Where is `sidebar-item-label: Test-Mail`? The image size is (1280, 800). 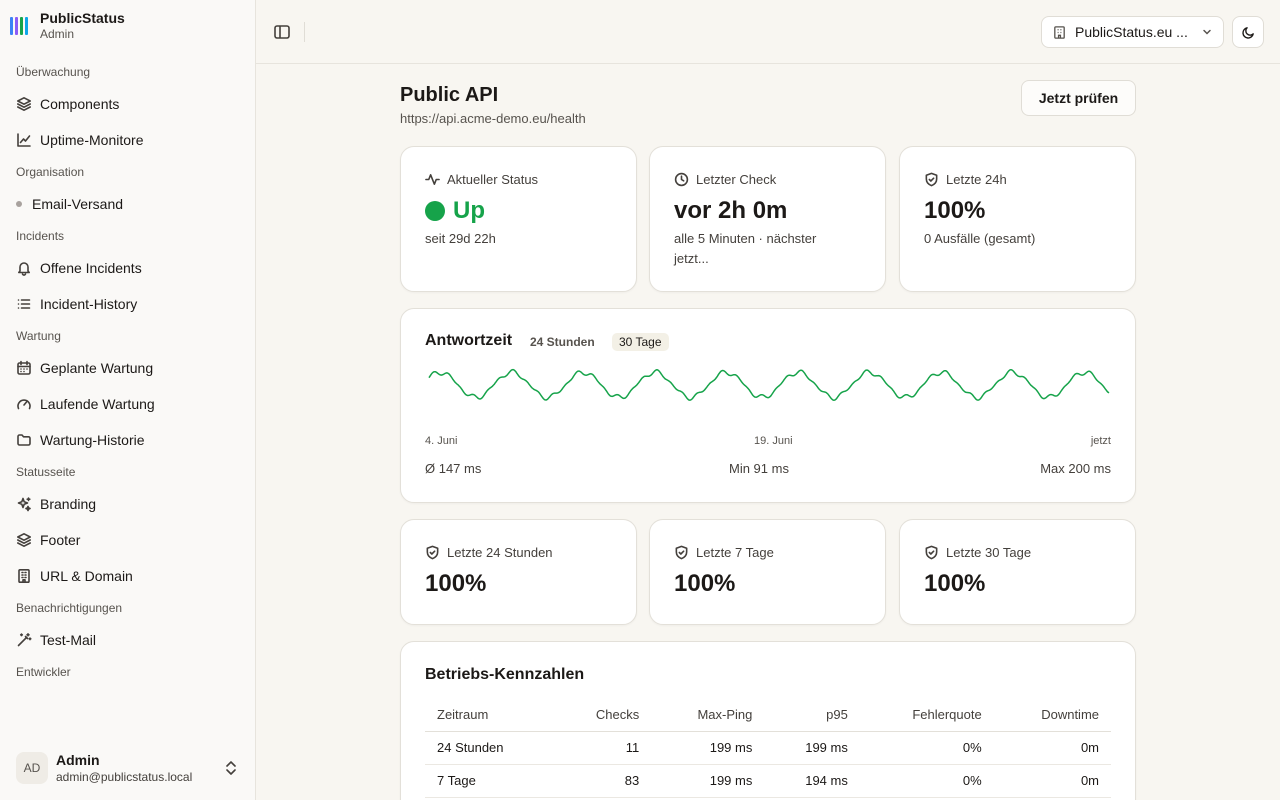 sidebar-item-label: Test-Mail is located at coordinates (68, 640).